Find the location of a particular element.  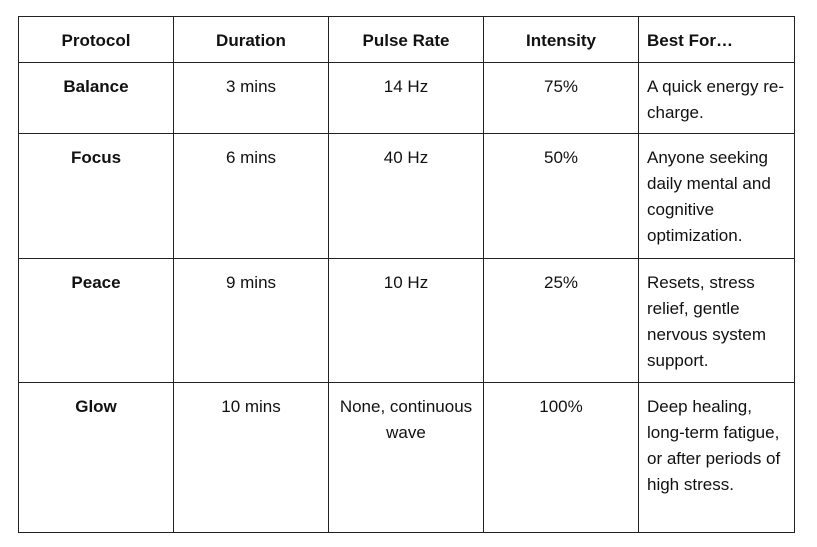

intensity-cell: 100% is located at coordinates (561, 457).